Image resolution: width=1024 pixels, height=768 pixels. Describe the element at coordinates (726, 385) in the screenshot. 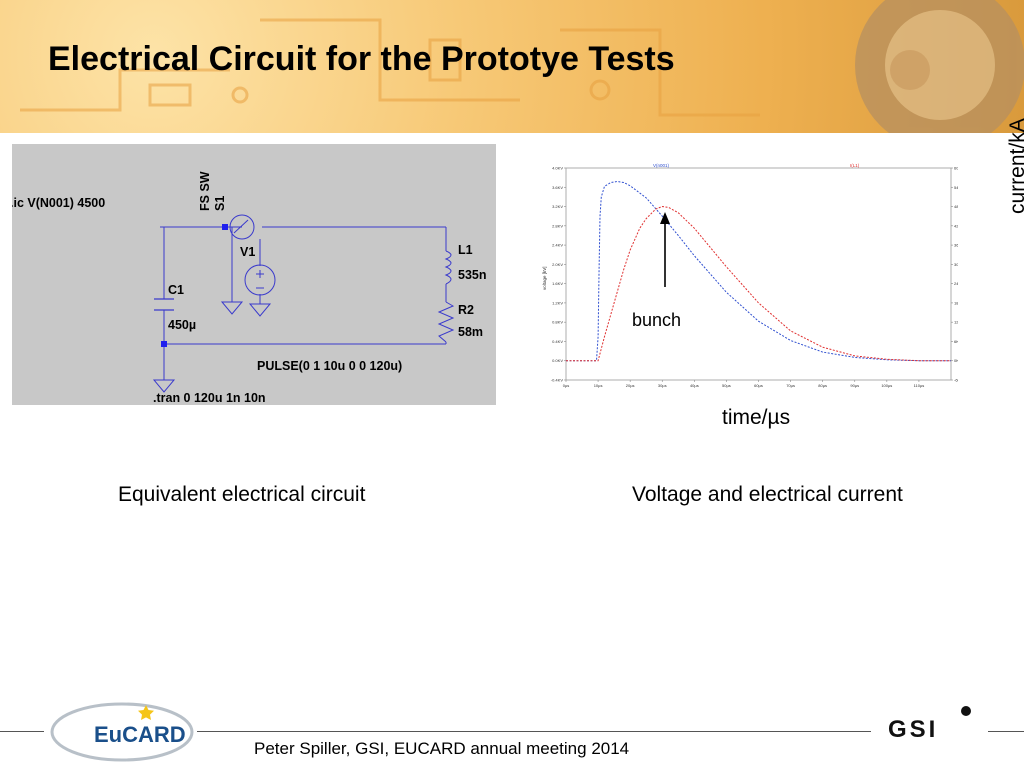

I see `x-tick-label: 50µs` at that location.